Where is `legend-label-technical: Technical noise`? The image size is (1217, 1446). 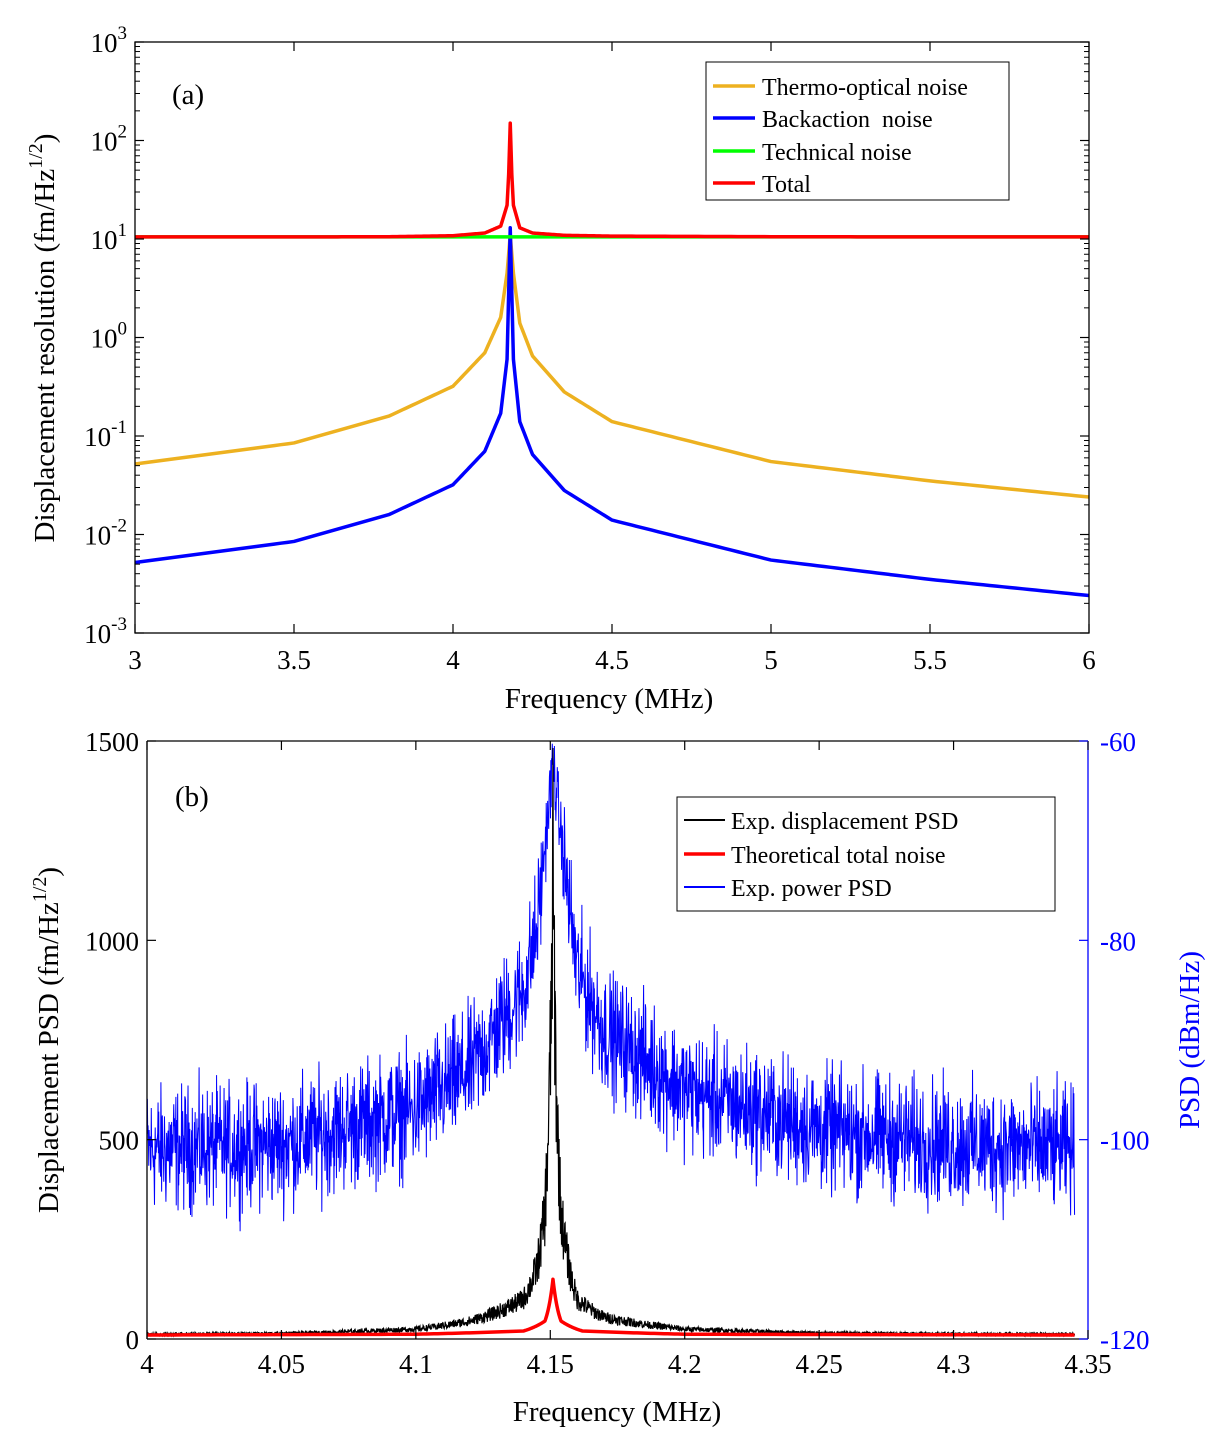 legend-label-technical: Technical noise is located at coordinates (837, 153).